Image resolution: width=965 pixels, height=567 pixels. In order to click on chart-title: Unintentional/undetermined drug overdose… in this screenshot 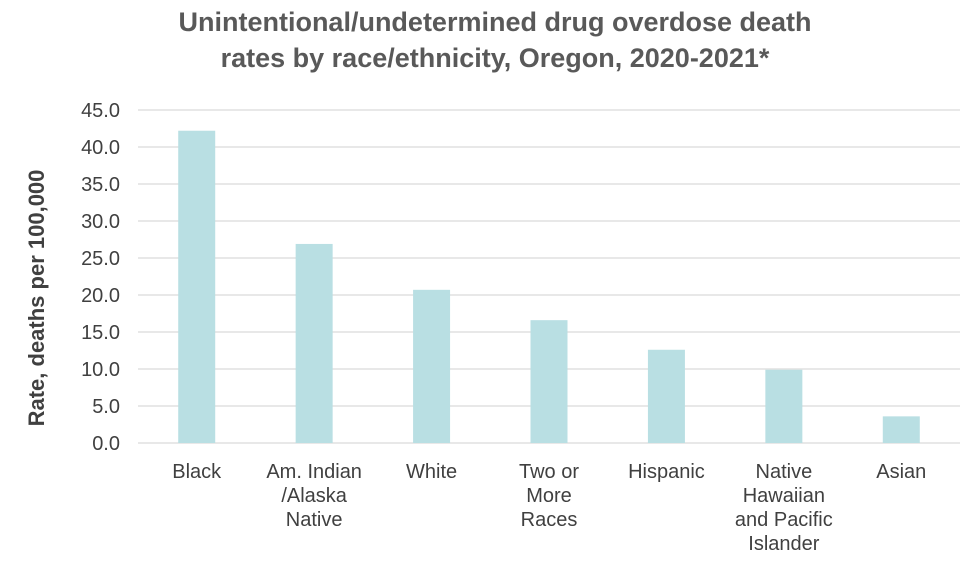, I will do `click(482, 40)`.